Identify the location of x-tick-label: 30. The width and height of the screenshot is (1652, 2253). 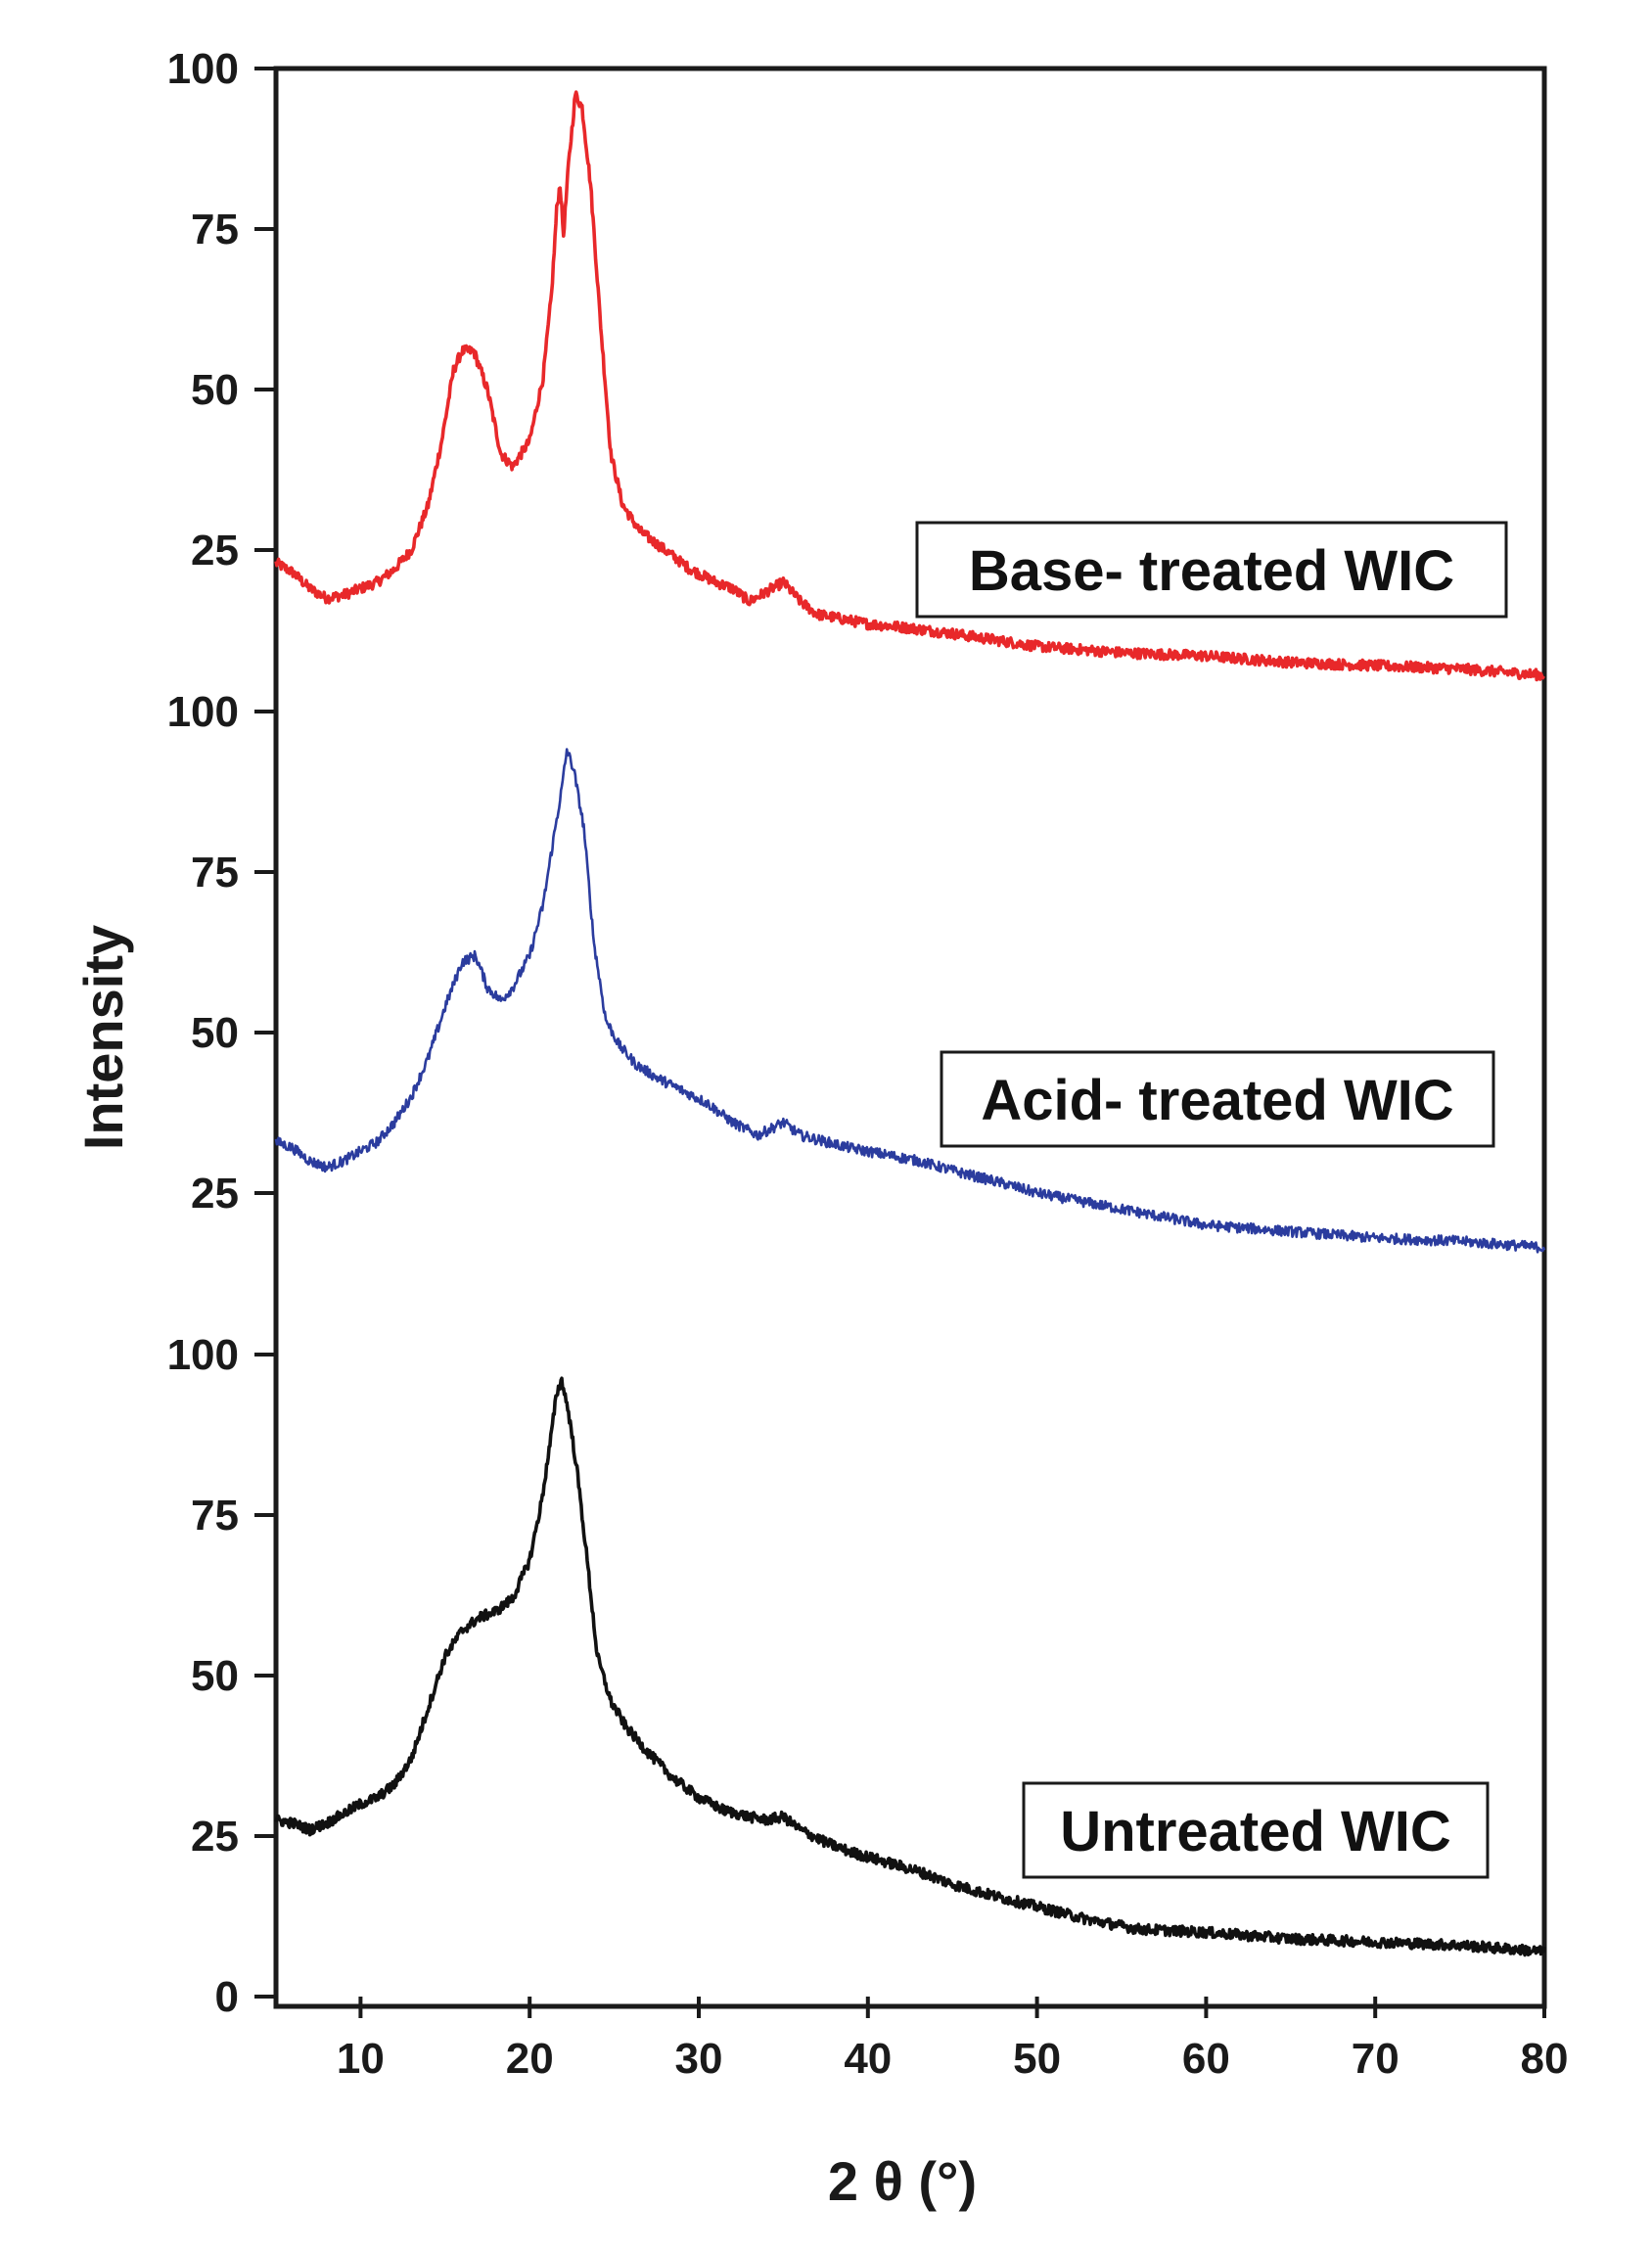
(699, 2059).